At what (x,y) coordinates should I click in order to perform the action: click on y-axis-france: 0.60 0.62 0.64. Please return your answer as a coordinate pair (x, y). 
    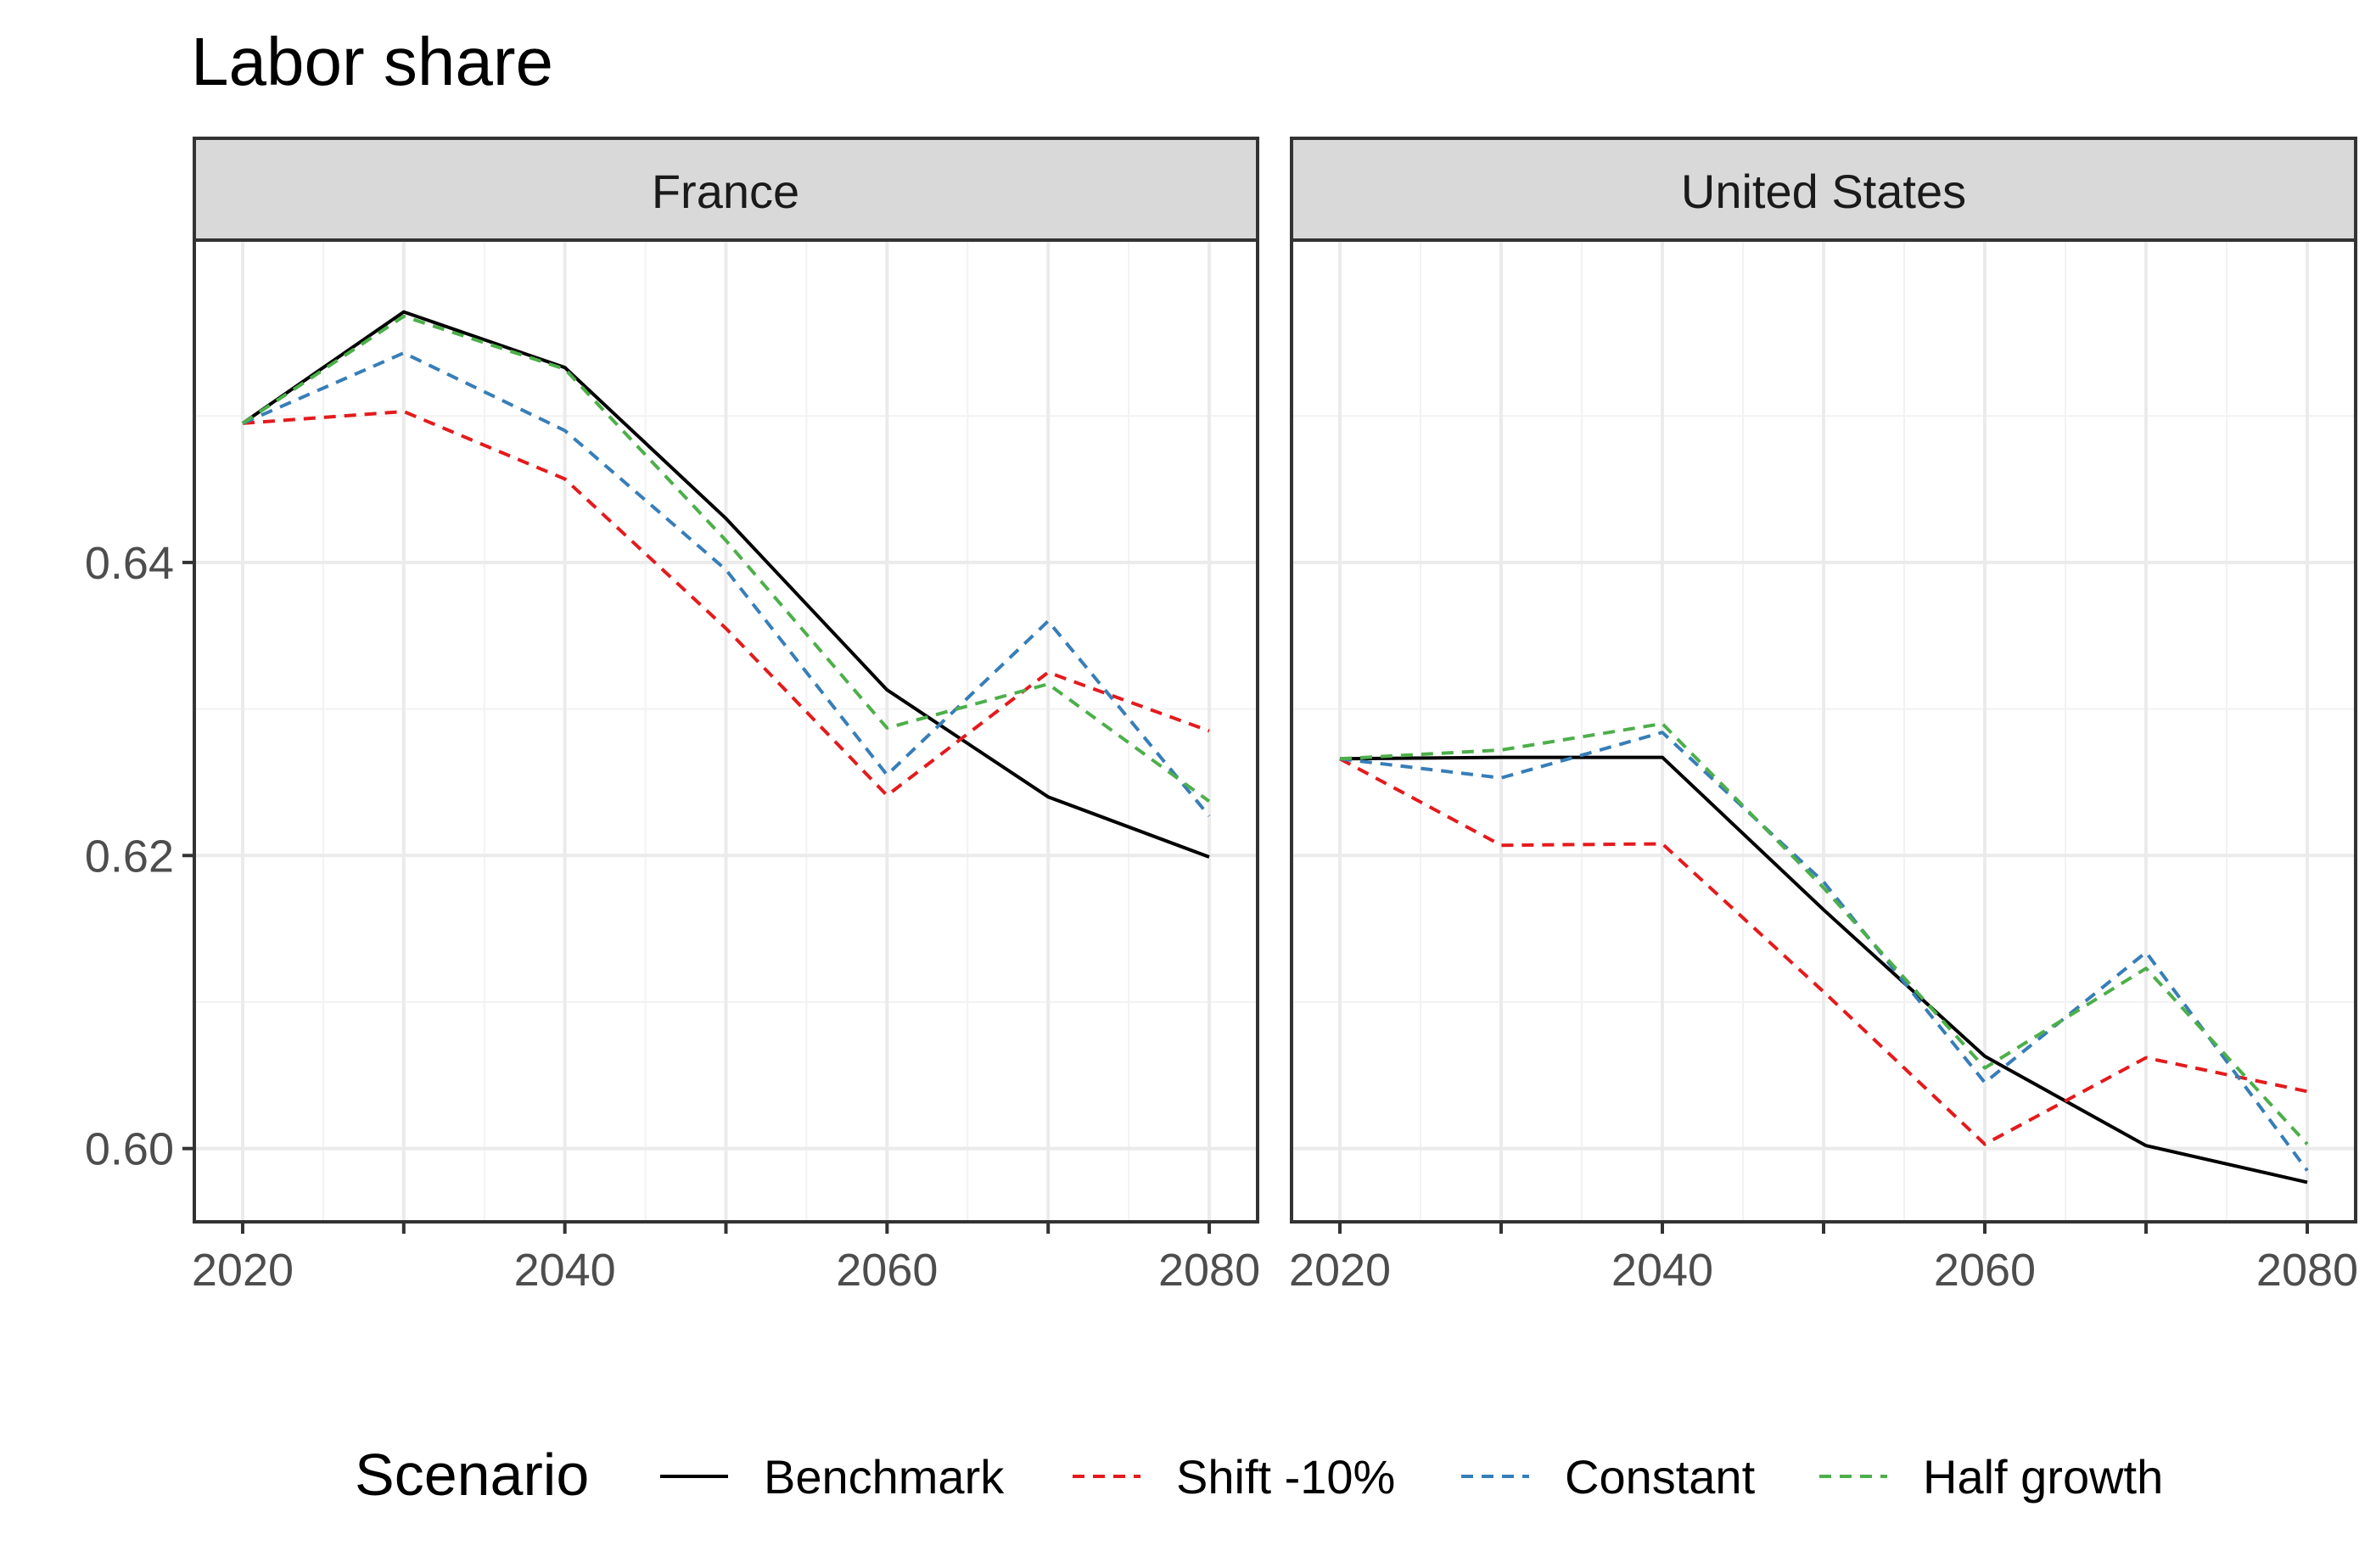
    Looking at the image, I should click on (139, 856).